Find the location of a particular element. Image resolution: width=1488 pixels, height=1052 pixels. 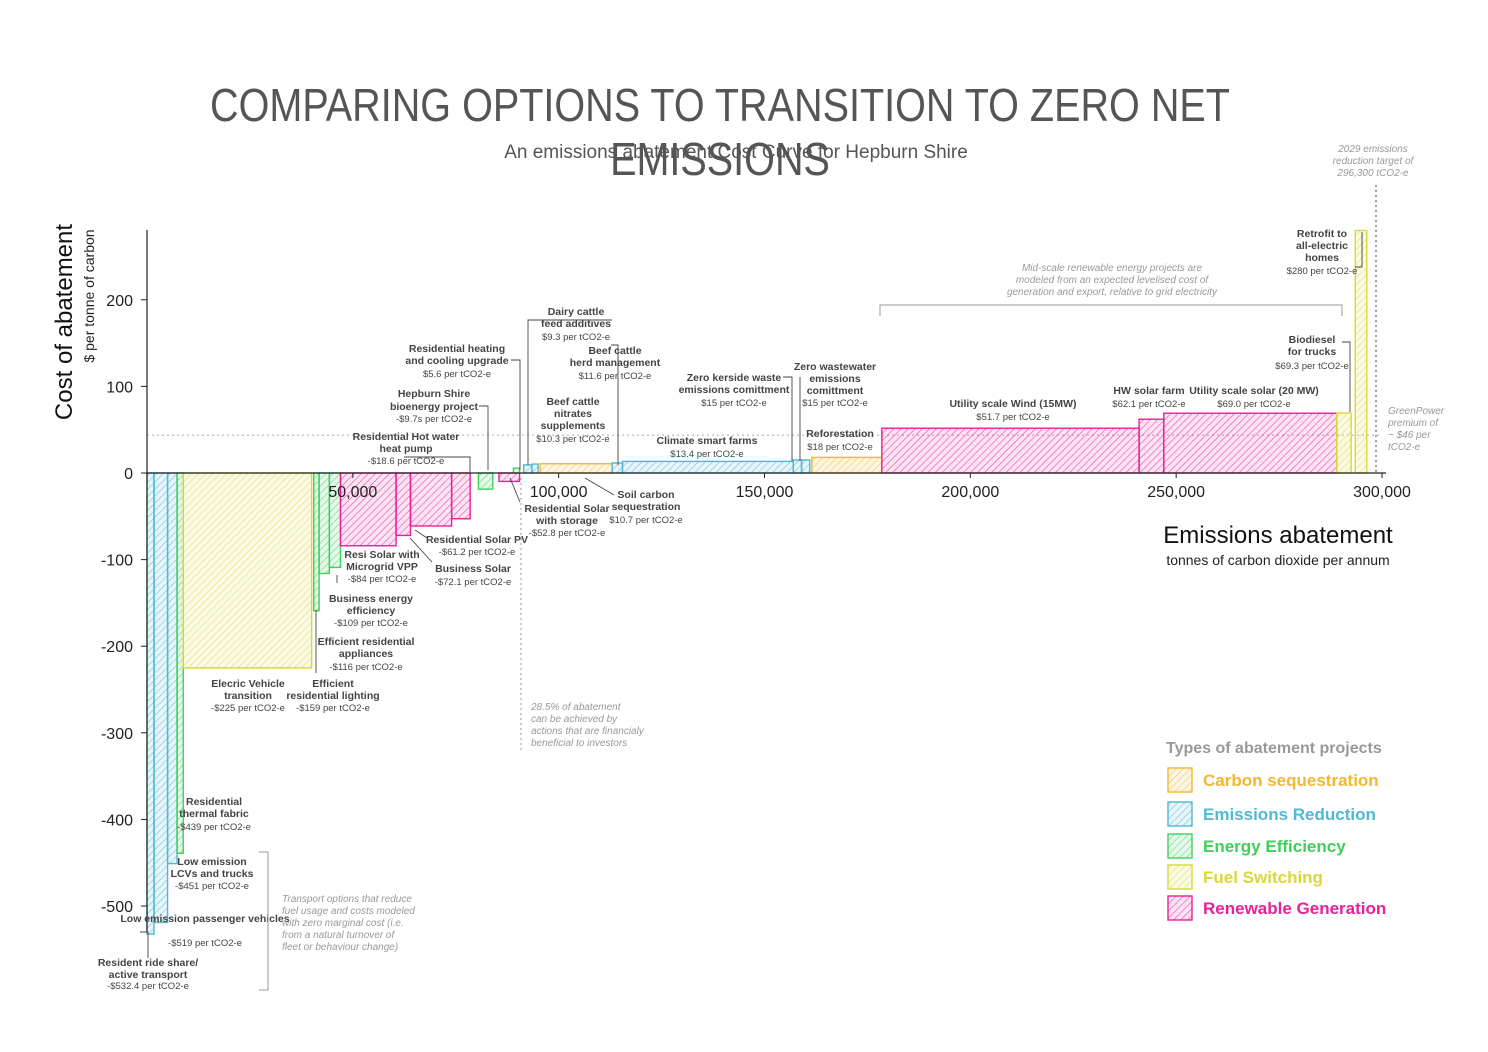

y-tick-label: -200 is located at coordinates (117, 647).